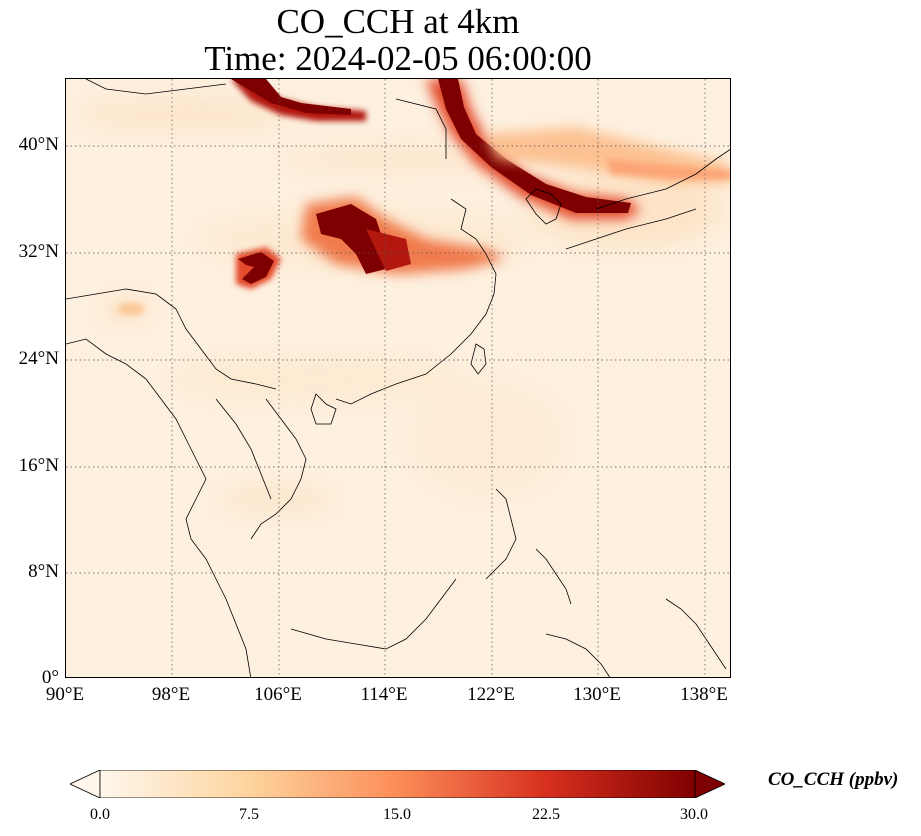  What do you see at coordinates (38, 251) in the screenshot?
I see `lat-tick-32n: 32°N` at bounding box center [38, 251].